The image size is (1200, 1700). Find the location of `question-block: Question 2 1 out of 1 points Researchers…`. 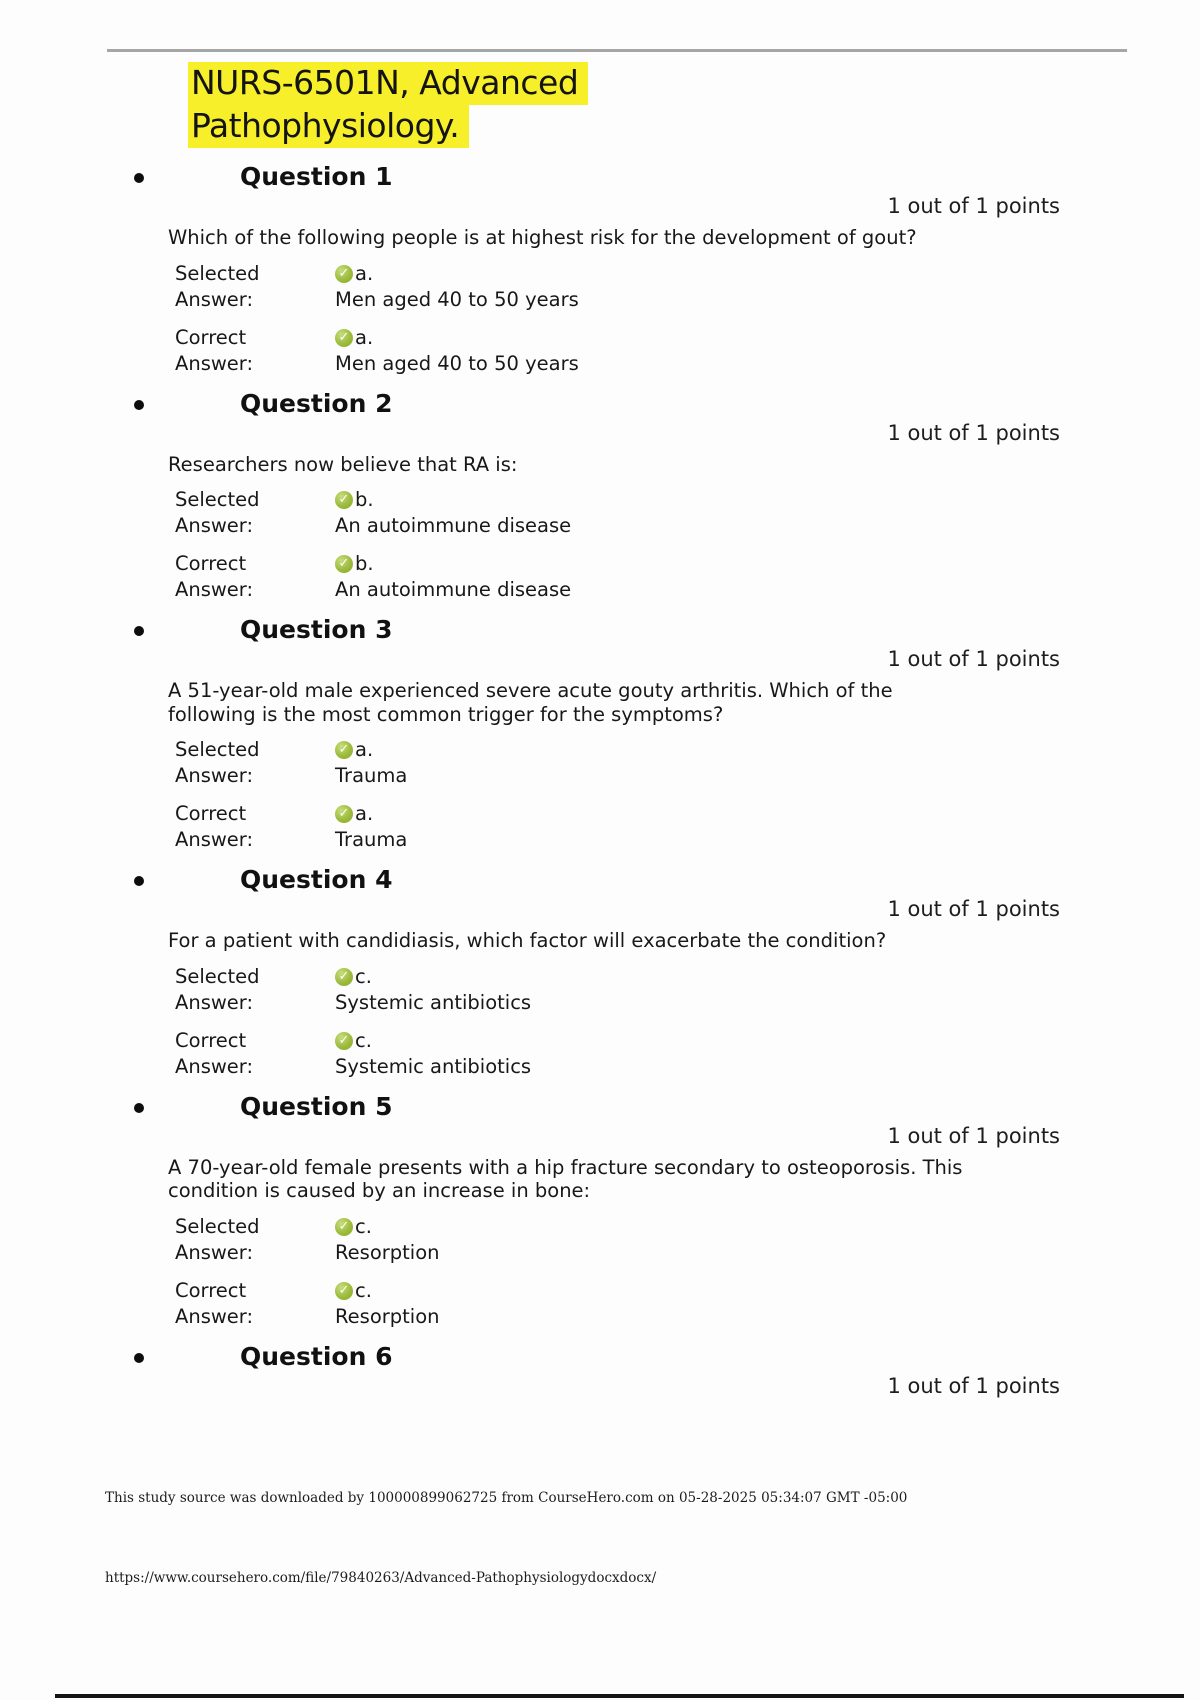

question-block: Question 2 1 out of 1 points Researchers… is located at coordinates (600, 496).